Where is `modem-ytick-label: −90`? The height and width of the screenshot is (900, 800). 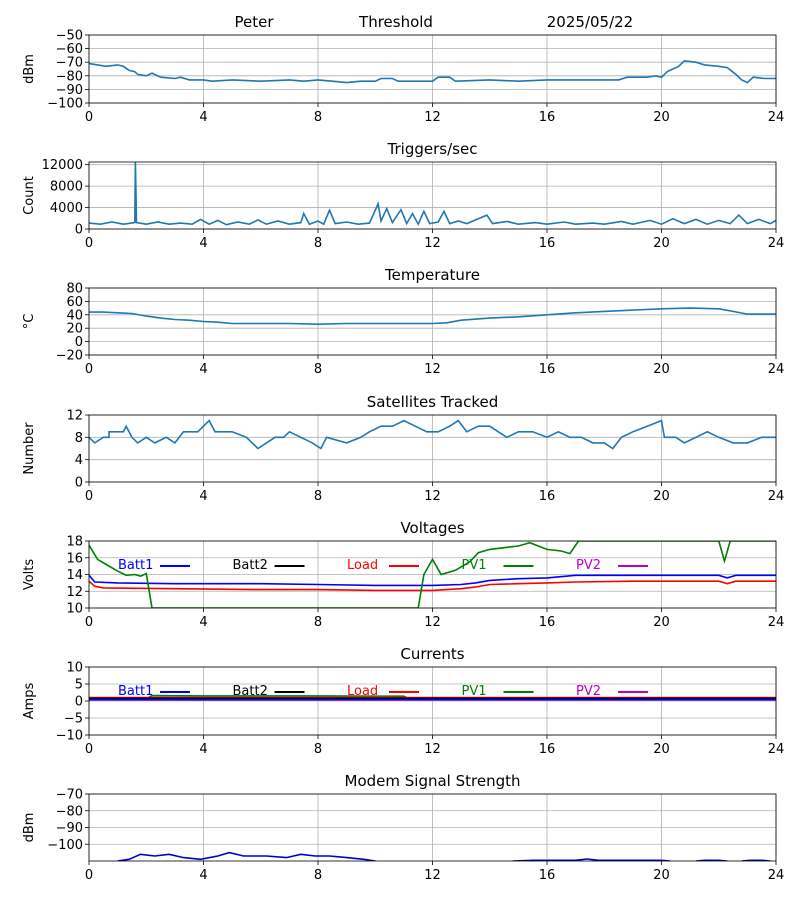
modem-ytick-label: −90 is located at coordinates (69, 828).